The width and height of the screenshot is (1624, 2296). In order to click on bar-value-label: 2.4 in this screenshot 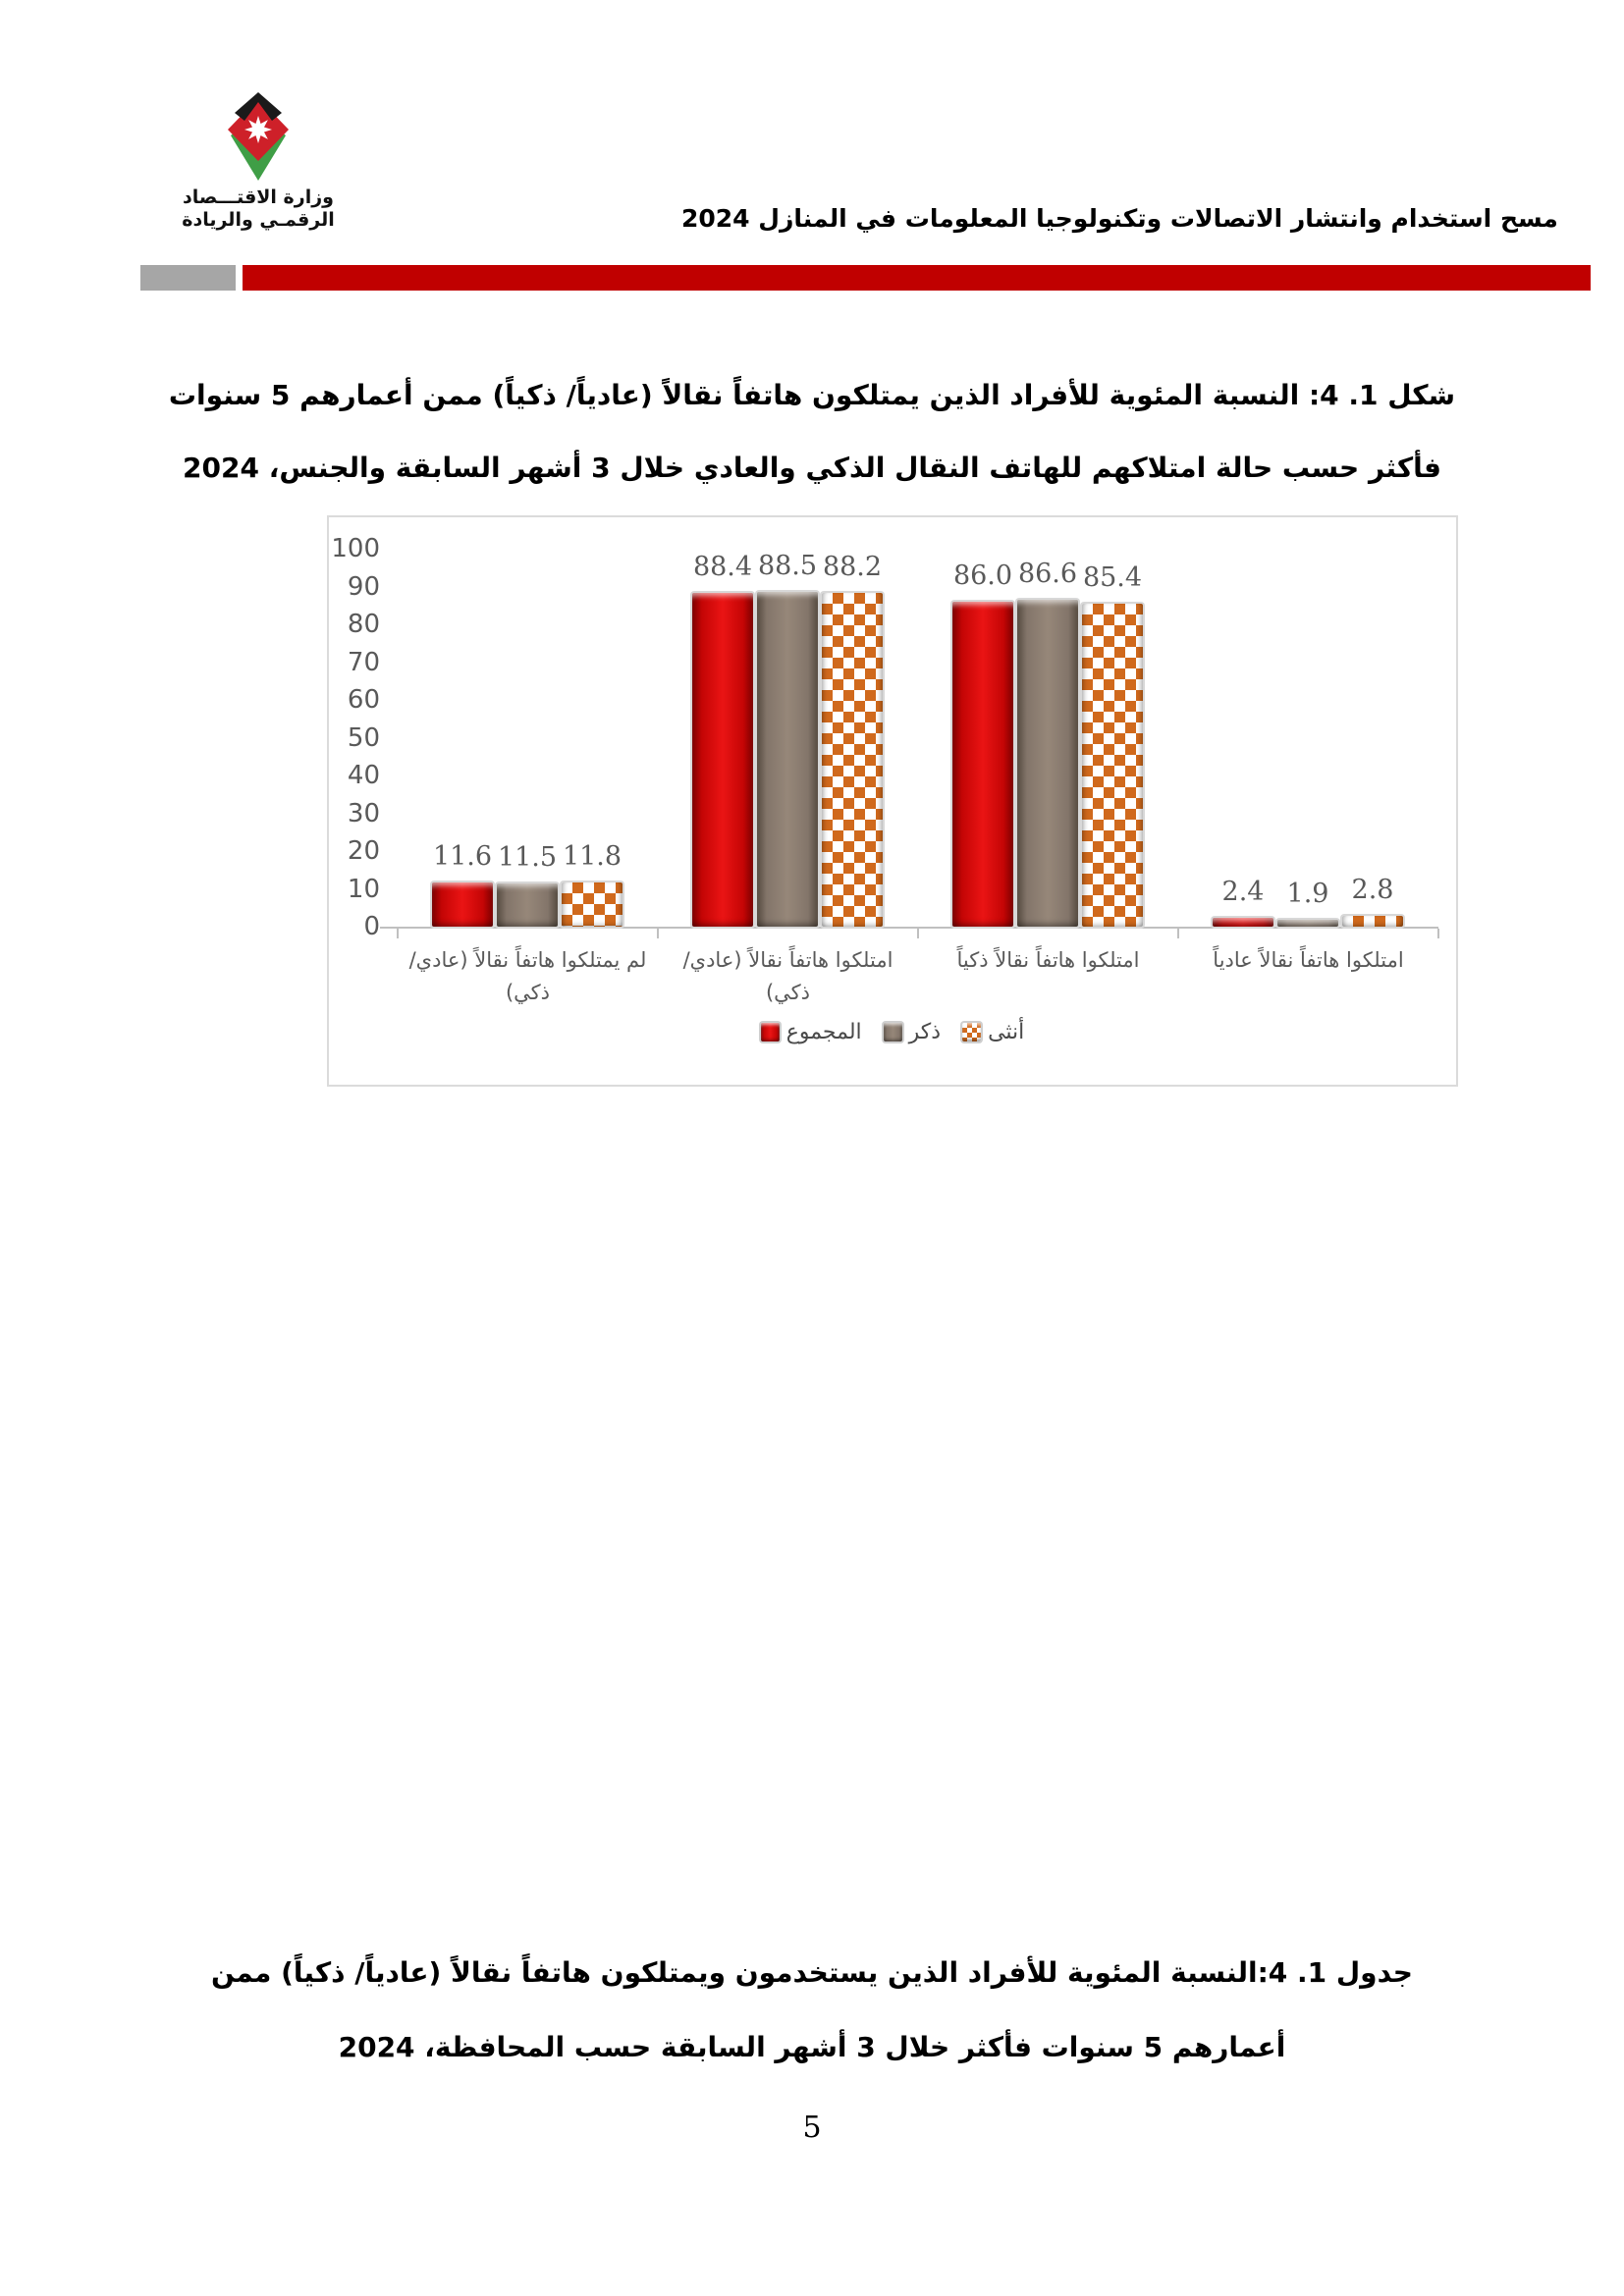, I will do `click(1243, 891)`.